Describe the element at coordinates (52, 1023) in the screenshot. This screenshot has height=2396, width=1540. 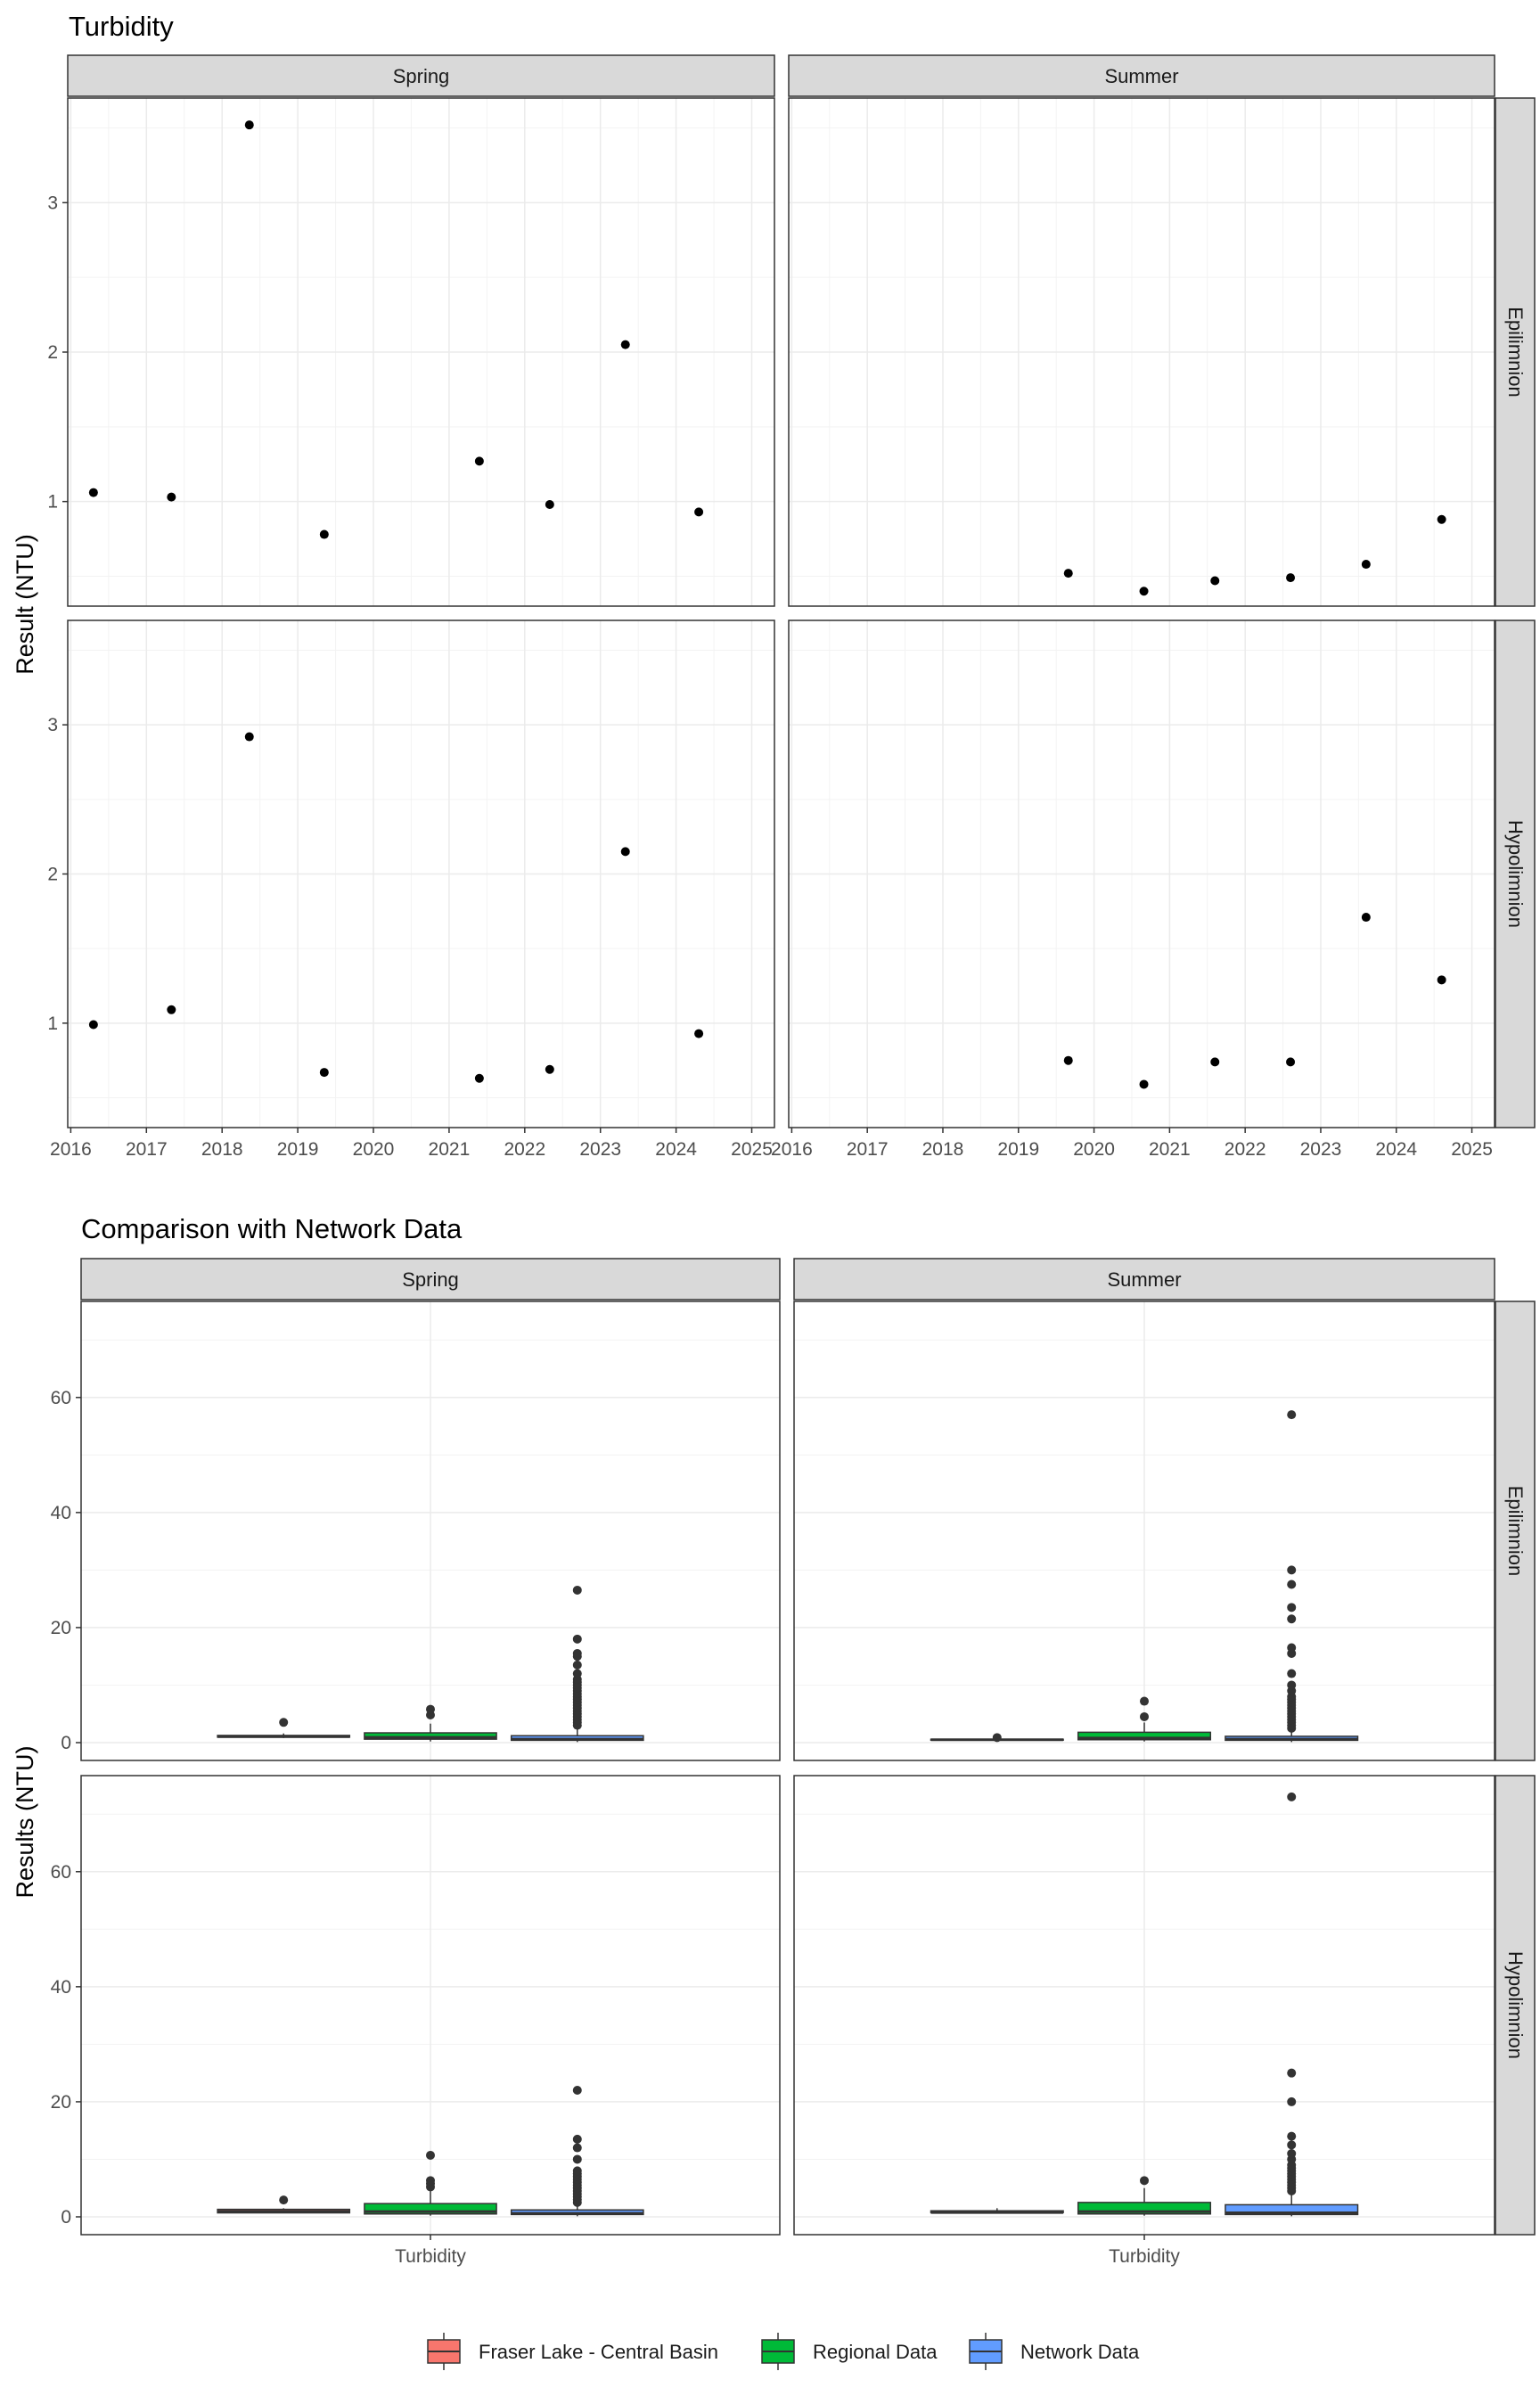
I see `y-tick-label: 1` at that location.